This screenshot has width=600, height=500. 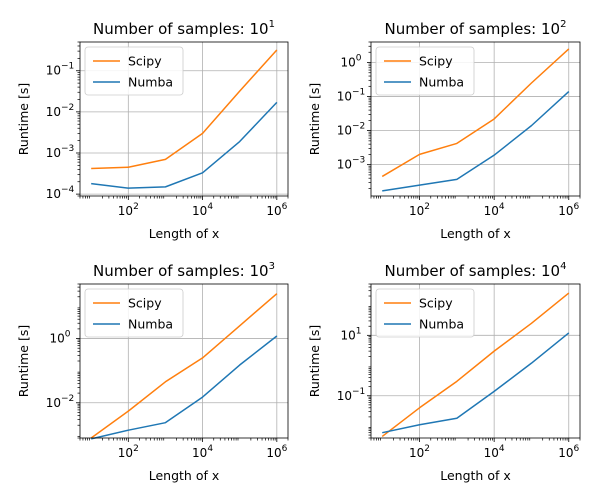 What do you see at coordinates (272, 266) in the screenshot?
I see `title-exponent: 3` at bounding box center [272, 266].